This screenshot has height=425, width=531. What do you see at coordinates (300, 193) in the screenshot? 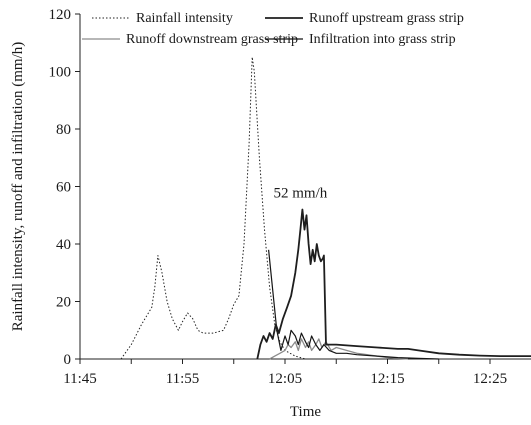
I see `peak-annotation: 52 mm/h` at bounding box center [300, 193].